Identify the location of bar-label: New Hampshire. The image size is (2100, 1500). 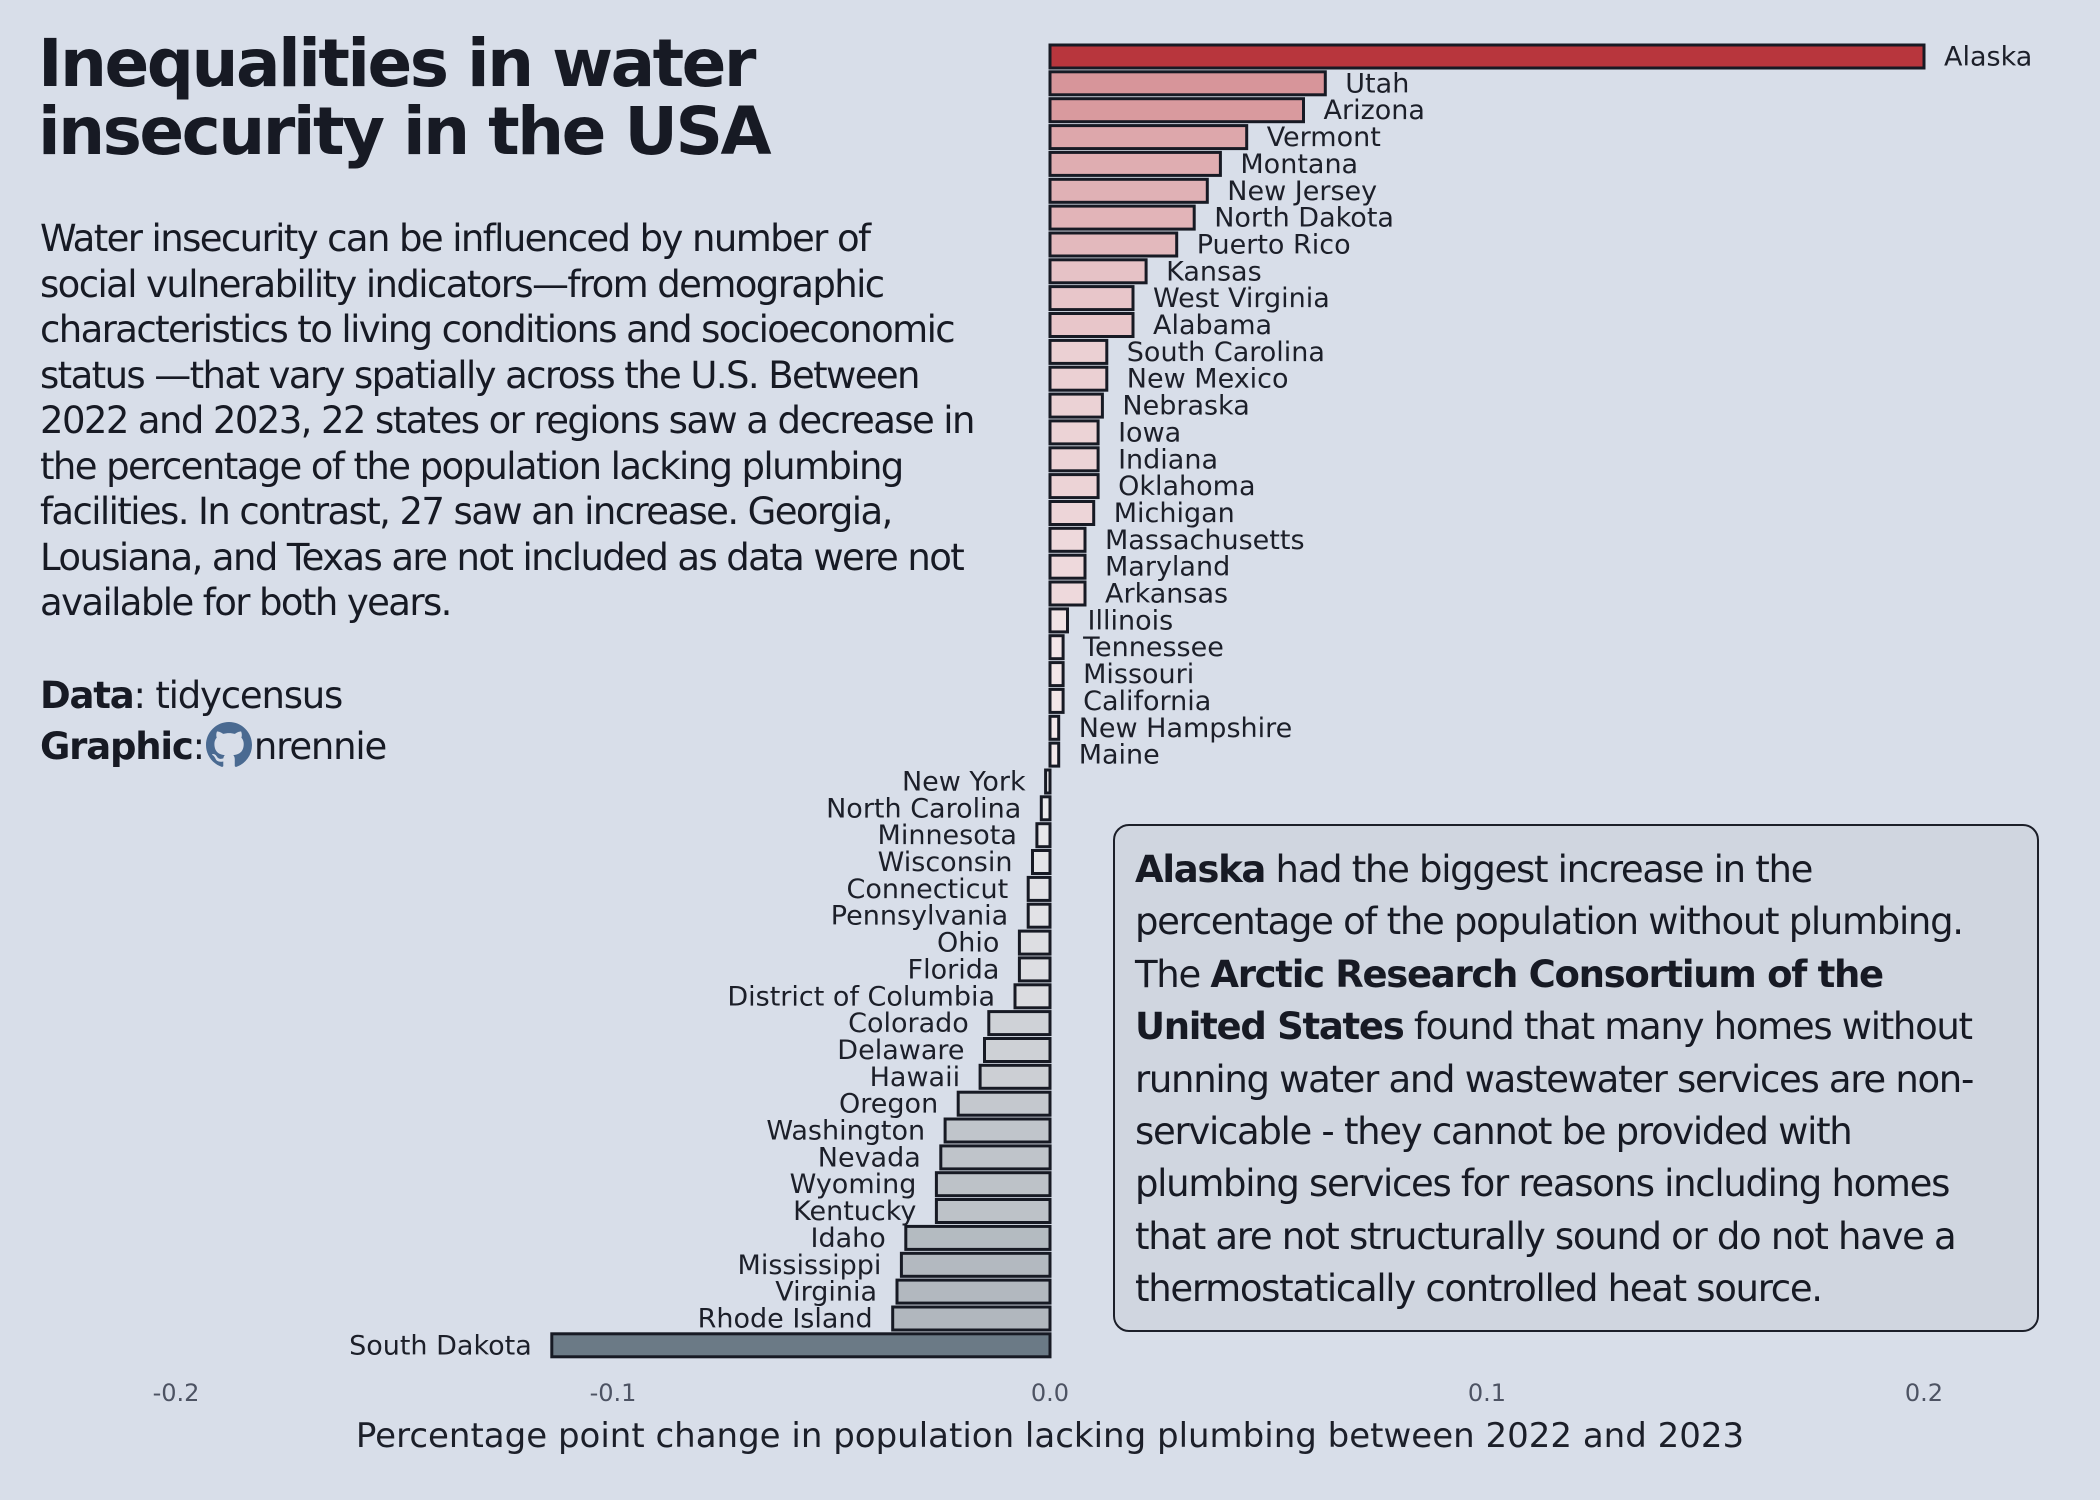
(1186, 728).